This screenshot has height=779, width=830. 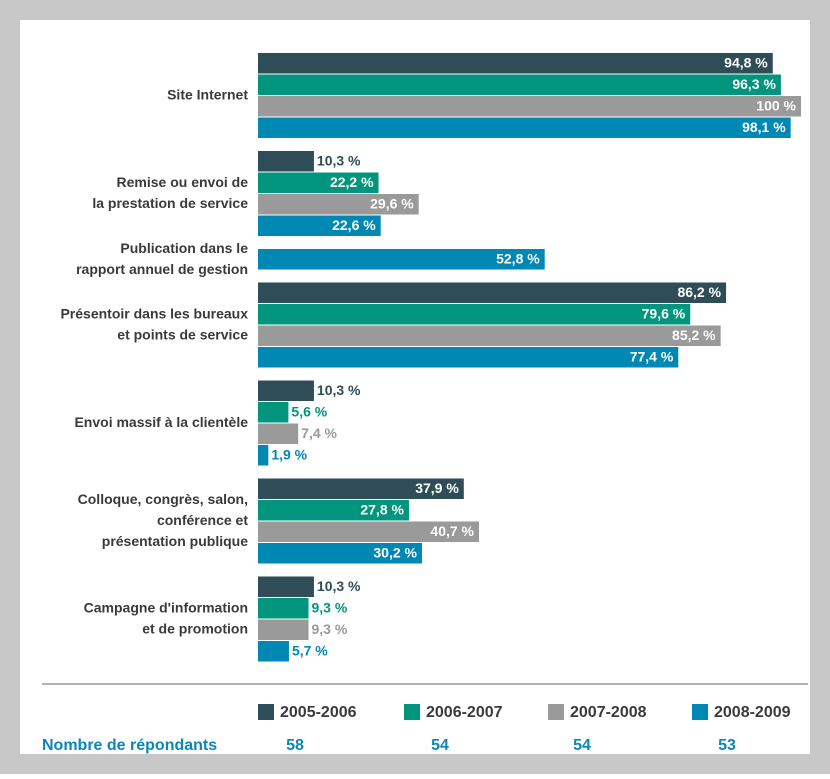 I want to click on category-label: conférence et, so click(x=202, y=520).